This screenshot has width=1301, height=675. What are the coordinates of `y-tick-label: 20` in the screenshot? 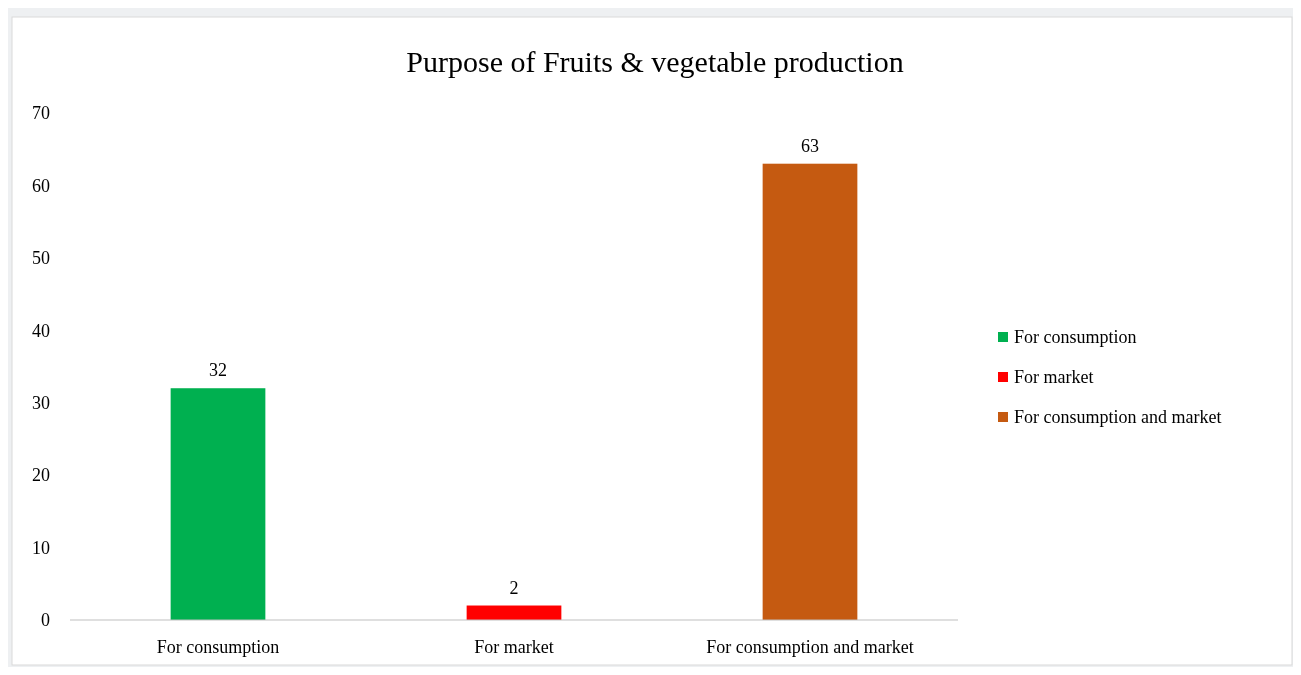 It's located at (41, 475).